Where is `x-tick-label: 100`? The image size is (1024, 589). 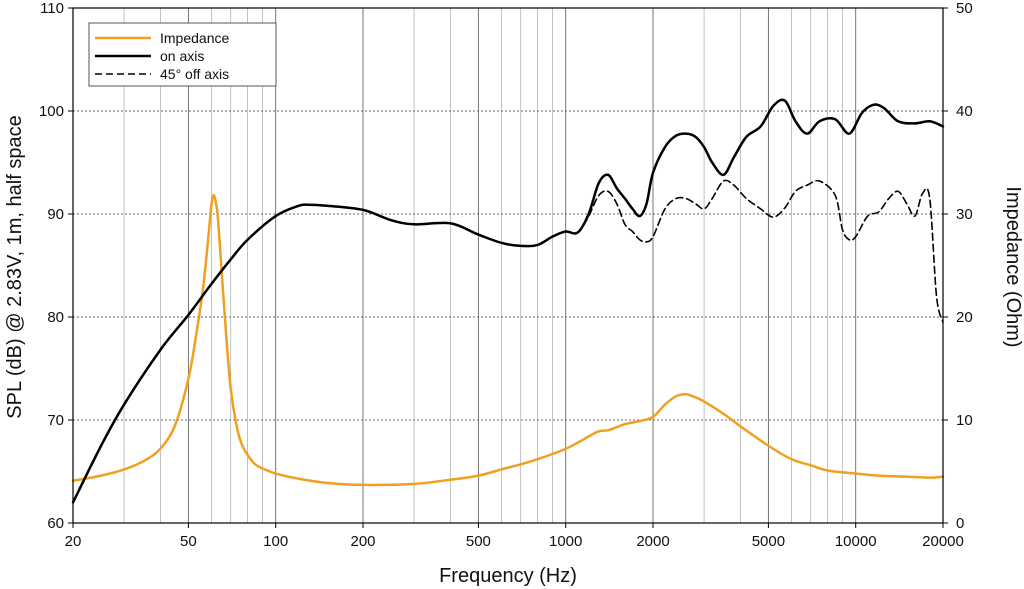 x-tick-label: 100 is located at coordinates (275, 541).